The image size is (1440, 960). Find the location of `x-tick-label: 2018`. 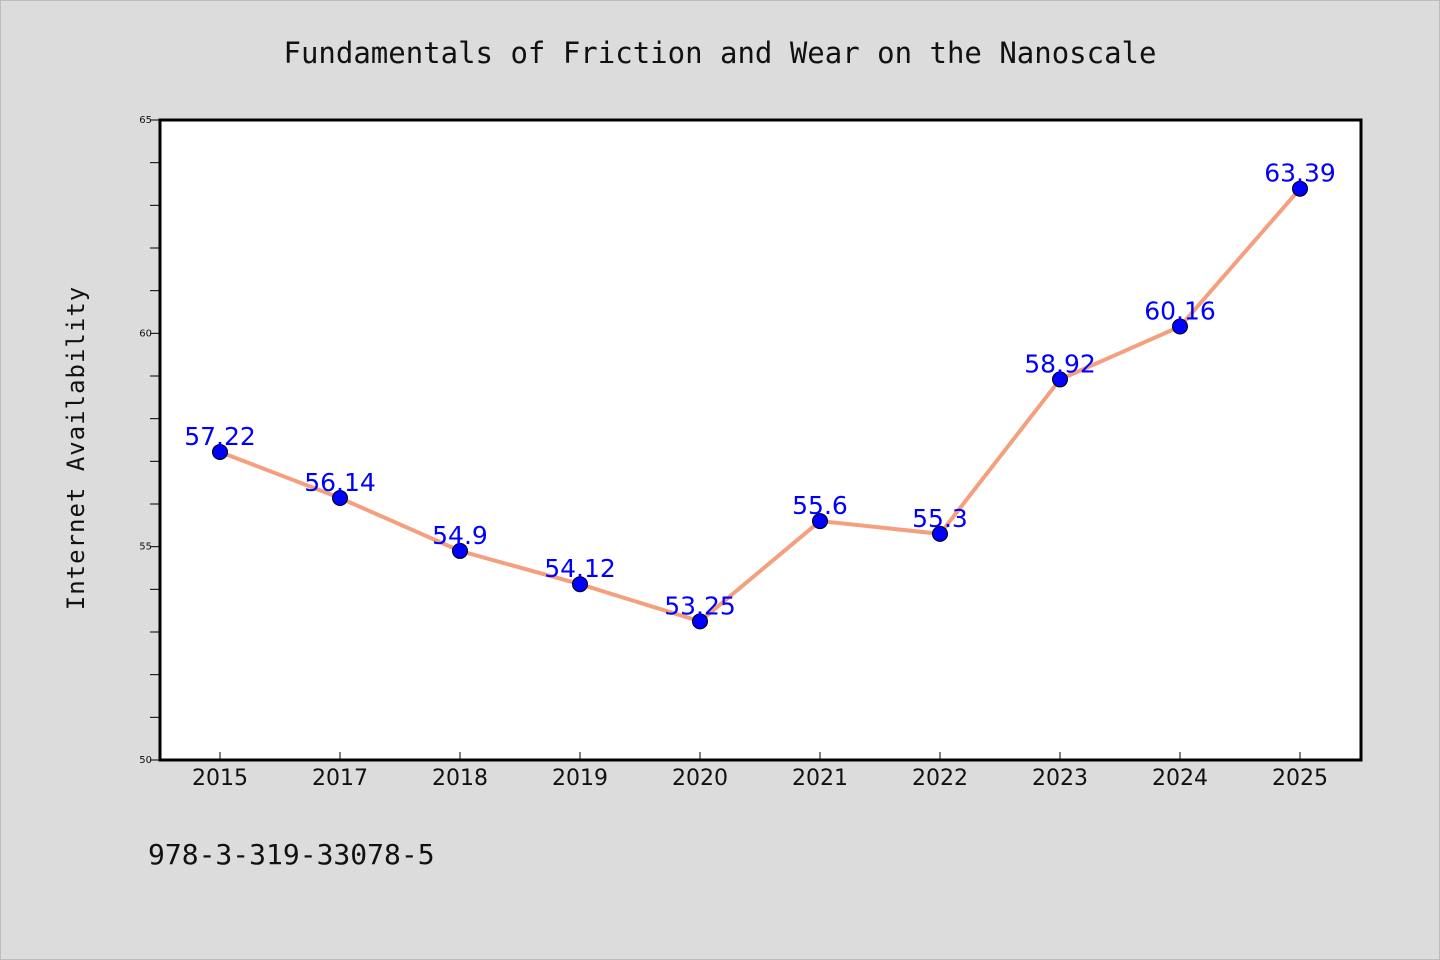

x-tick-label: 2018 is located at coordinates (460, 778).